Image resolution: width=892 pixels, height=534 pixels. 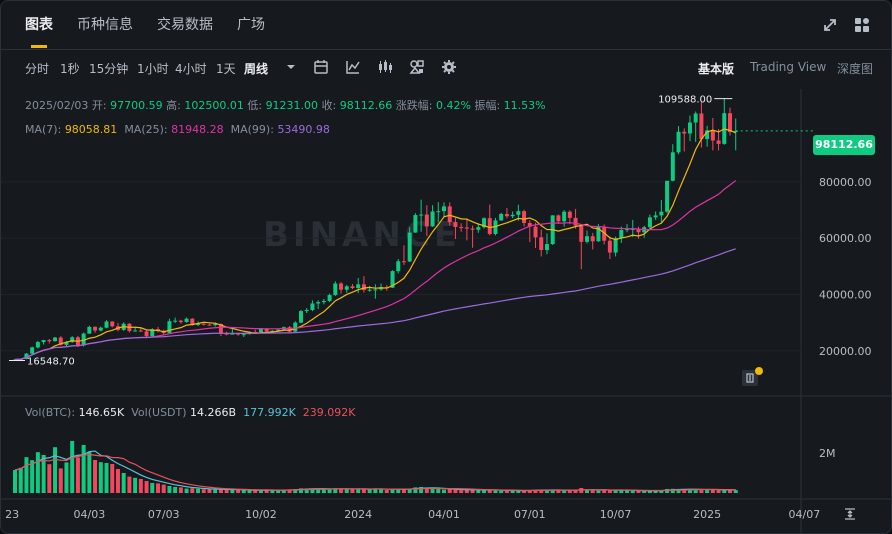 What do you see at coordinates (191, 69) in the screenshot?
I see `interval-4h: 4小时` at bounding box center [191, 69].